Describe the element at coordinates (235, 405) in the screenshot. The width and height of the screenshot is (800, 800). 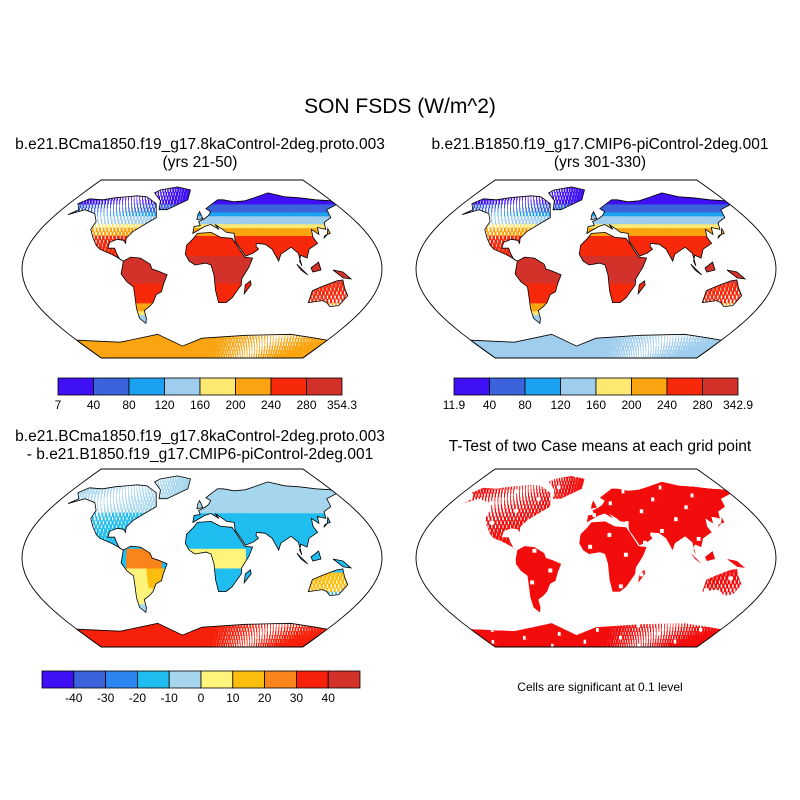
I see `colorbar-case1-label-5: 200` at that location.